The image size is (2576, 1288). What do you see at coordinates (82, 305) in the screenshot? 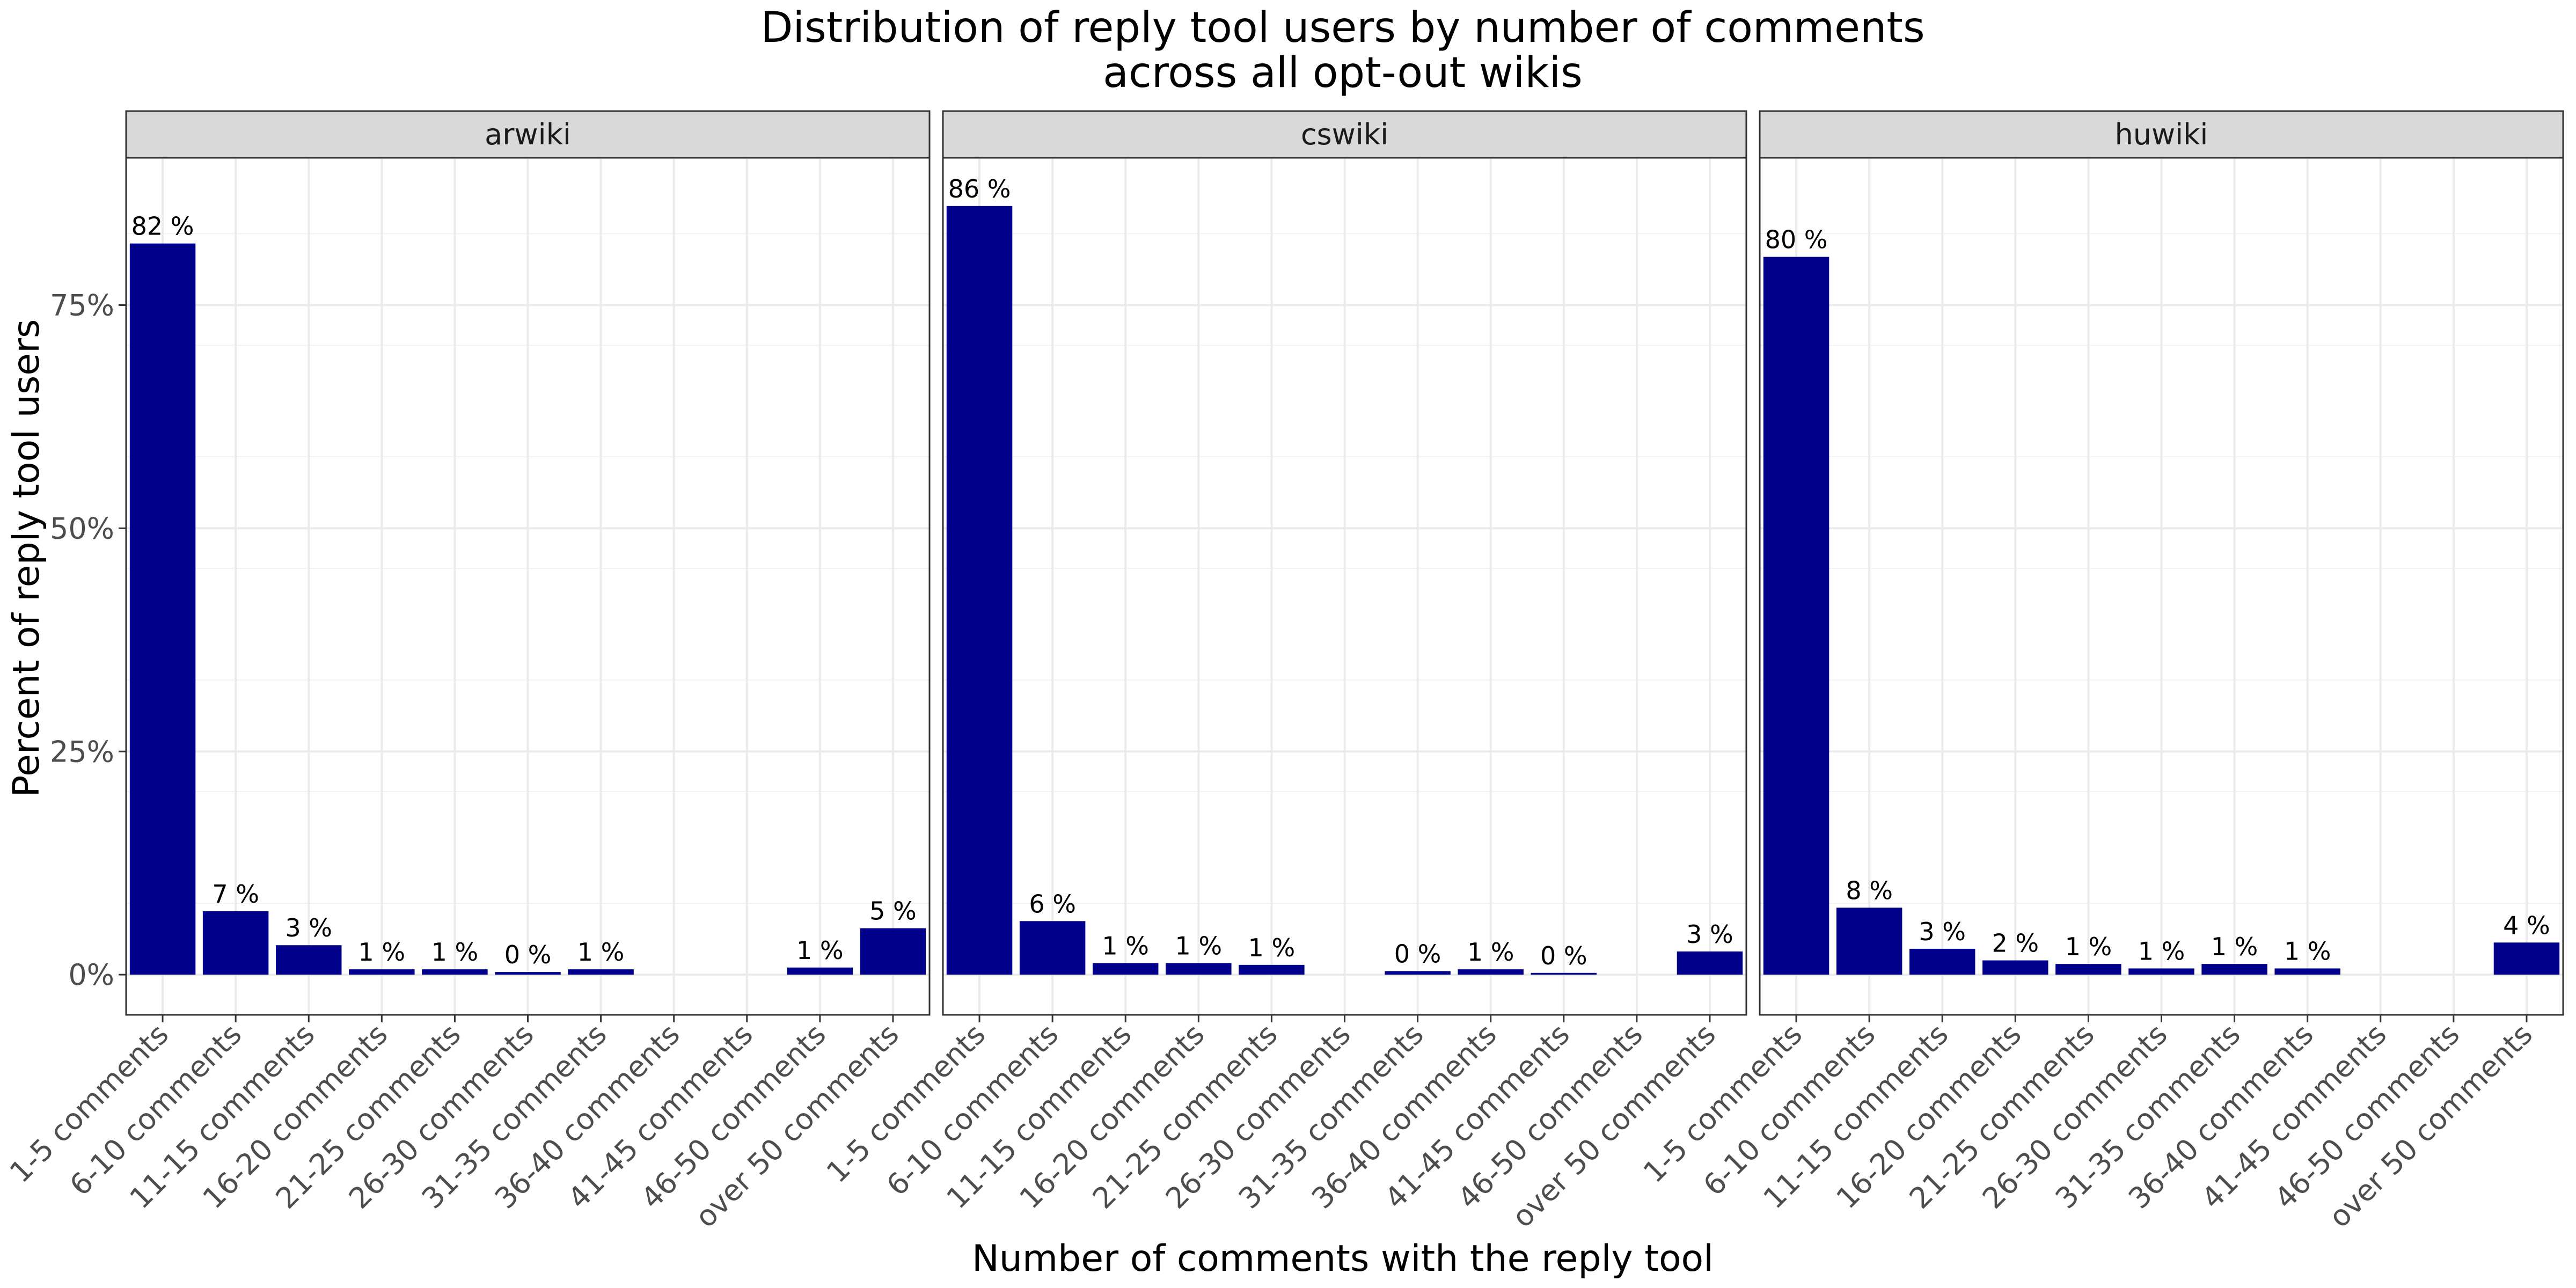
I see `y-tick-label: 75%` at bounding box center [82, 305].